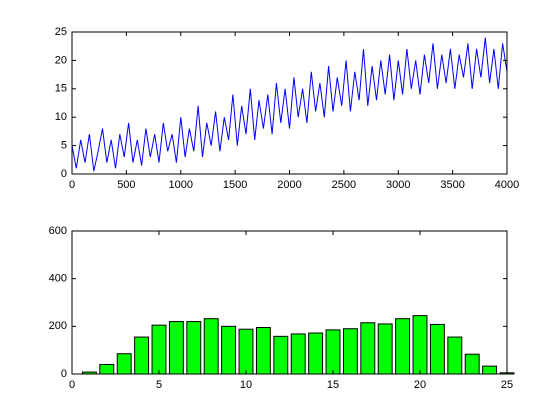 The height and width of the screenshot is (420, 560). What do you see at coordinates (235, 185) in the screenshot?
I see `x-tick-label: 1500` at bounding box center [235, 185].